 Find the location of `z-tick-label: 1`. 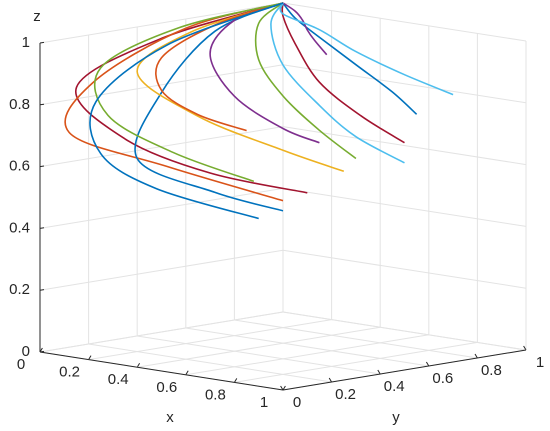

z-tick-label: 1 is located at coordinates (26, 42).